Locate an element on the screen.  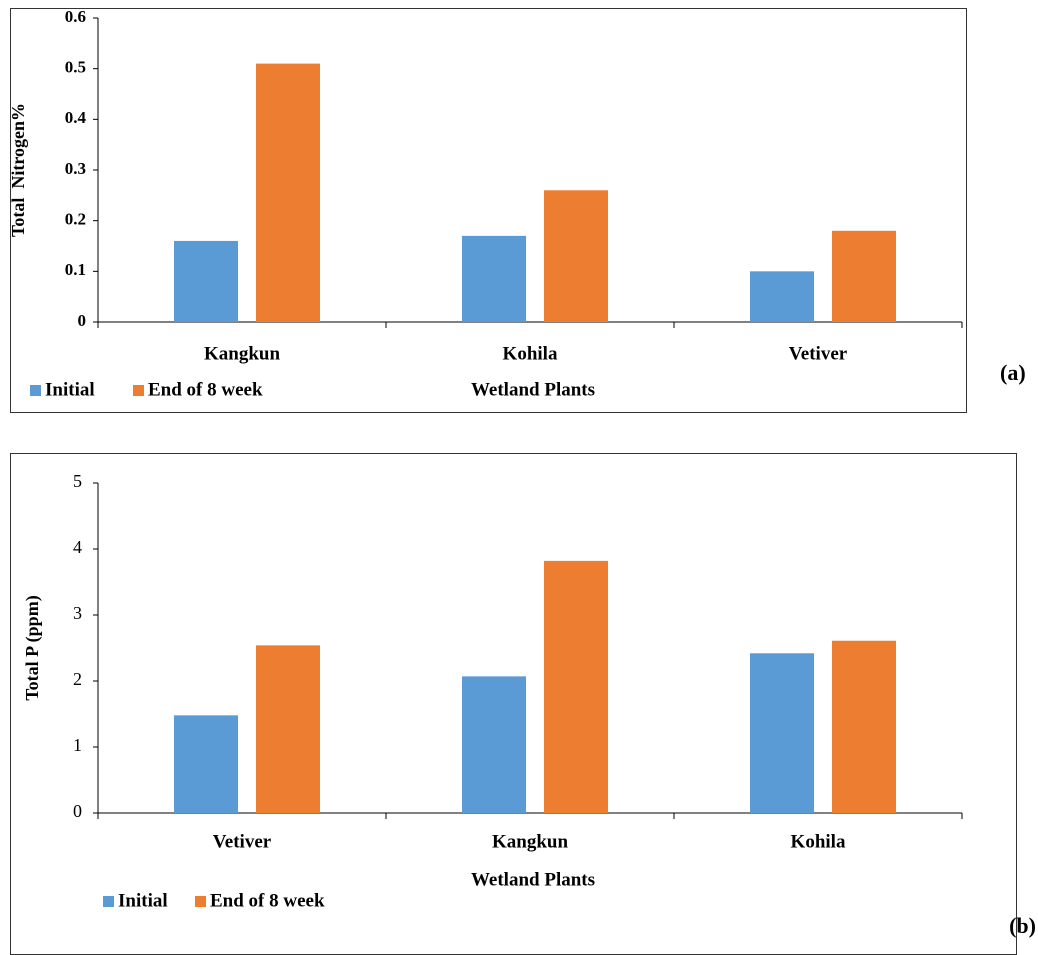
y-tick-label: 5 is located at coordinates (77, 481).